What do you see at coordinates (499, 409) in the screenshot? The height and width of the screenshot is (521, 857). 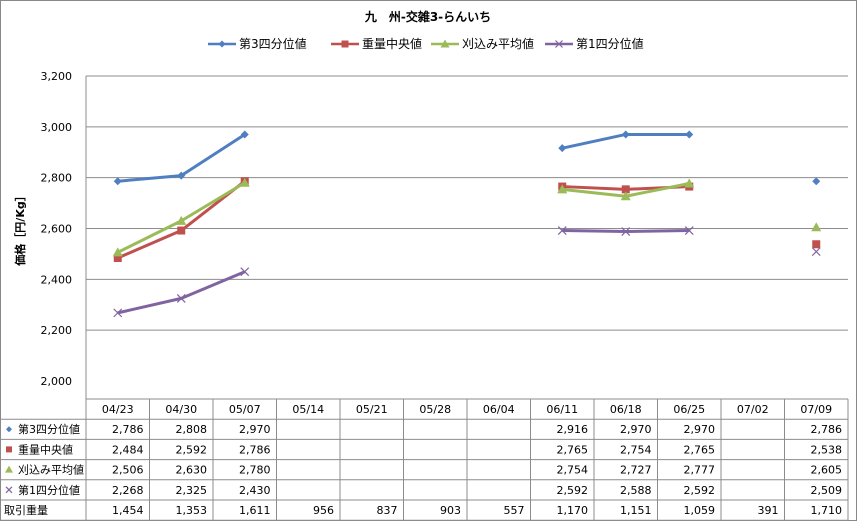 I see `x-tick-label: 06/04` at bounding box center [499, 409].